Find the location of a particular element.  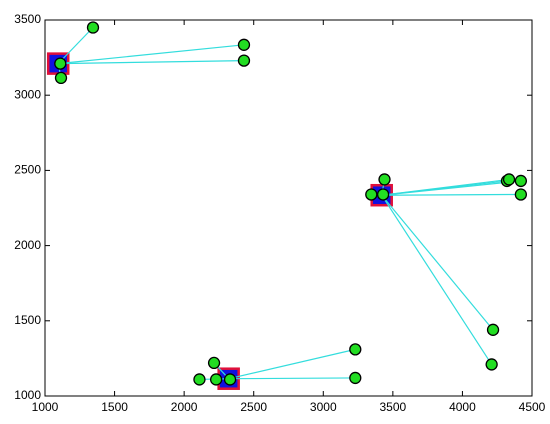

y-tick-label: 2500 is located at coordinates (27, 170).